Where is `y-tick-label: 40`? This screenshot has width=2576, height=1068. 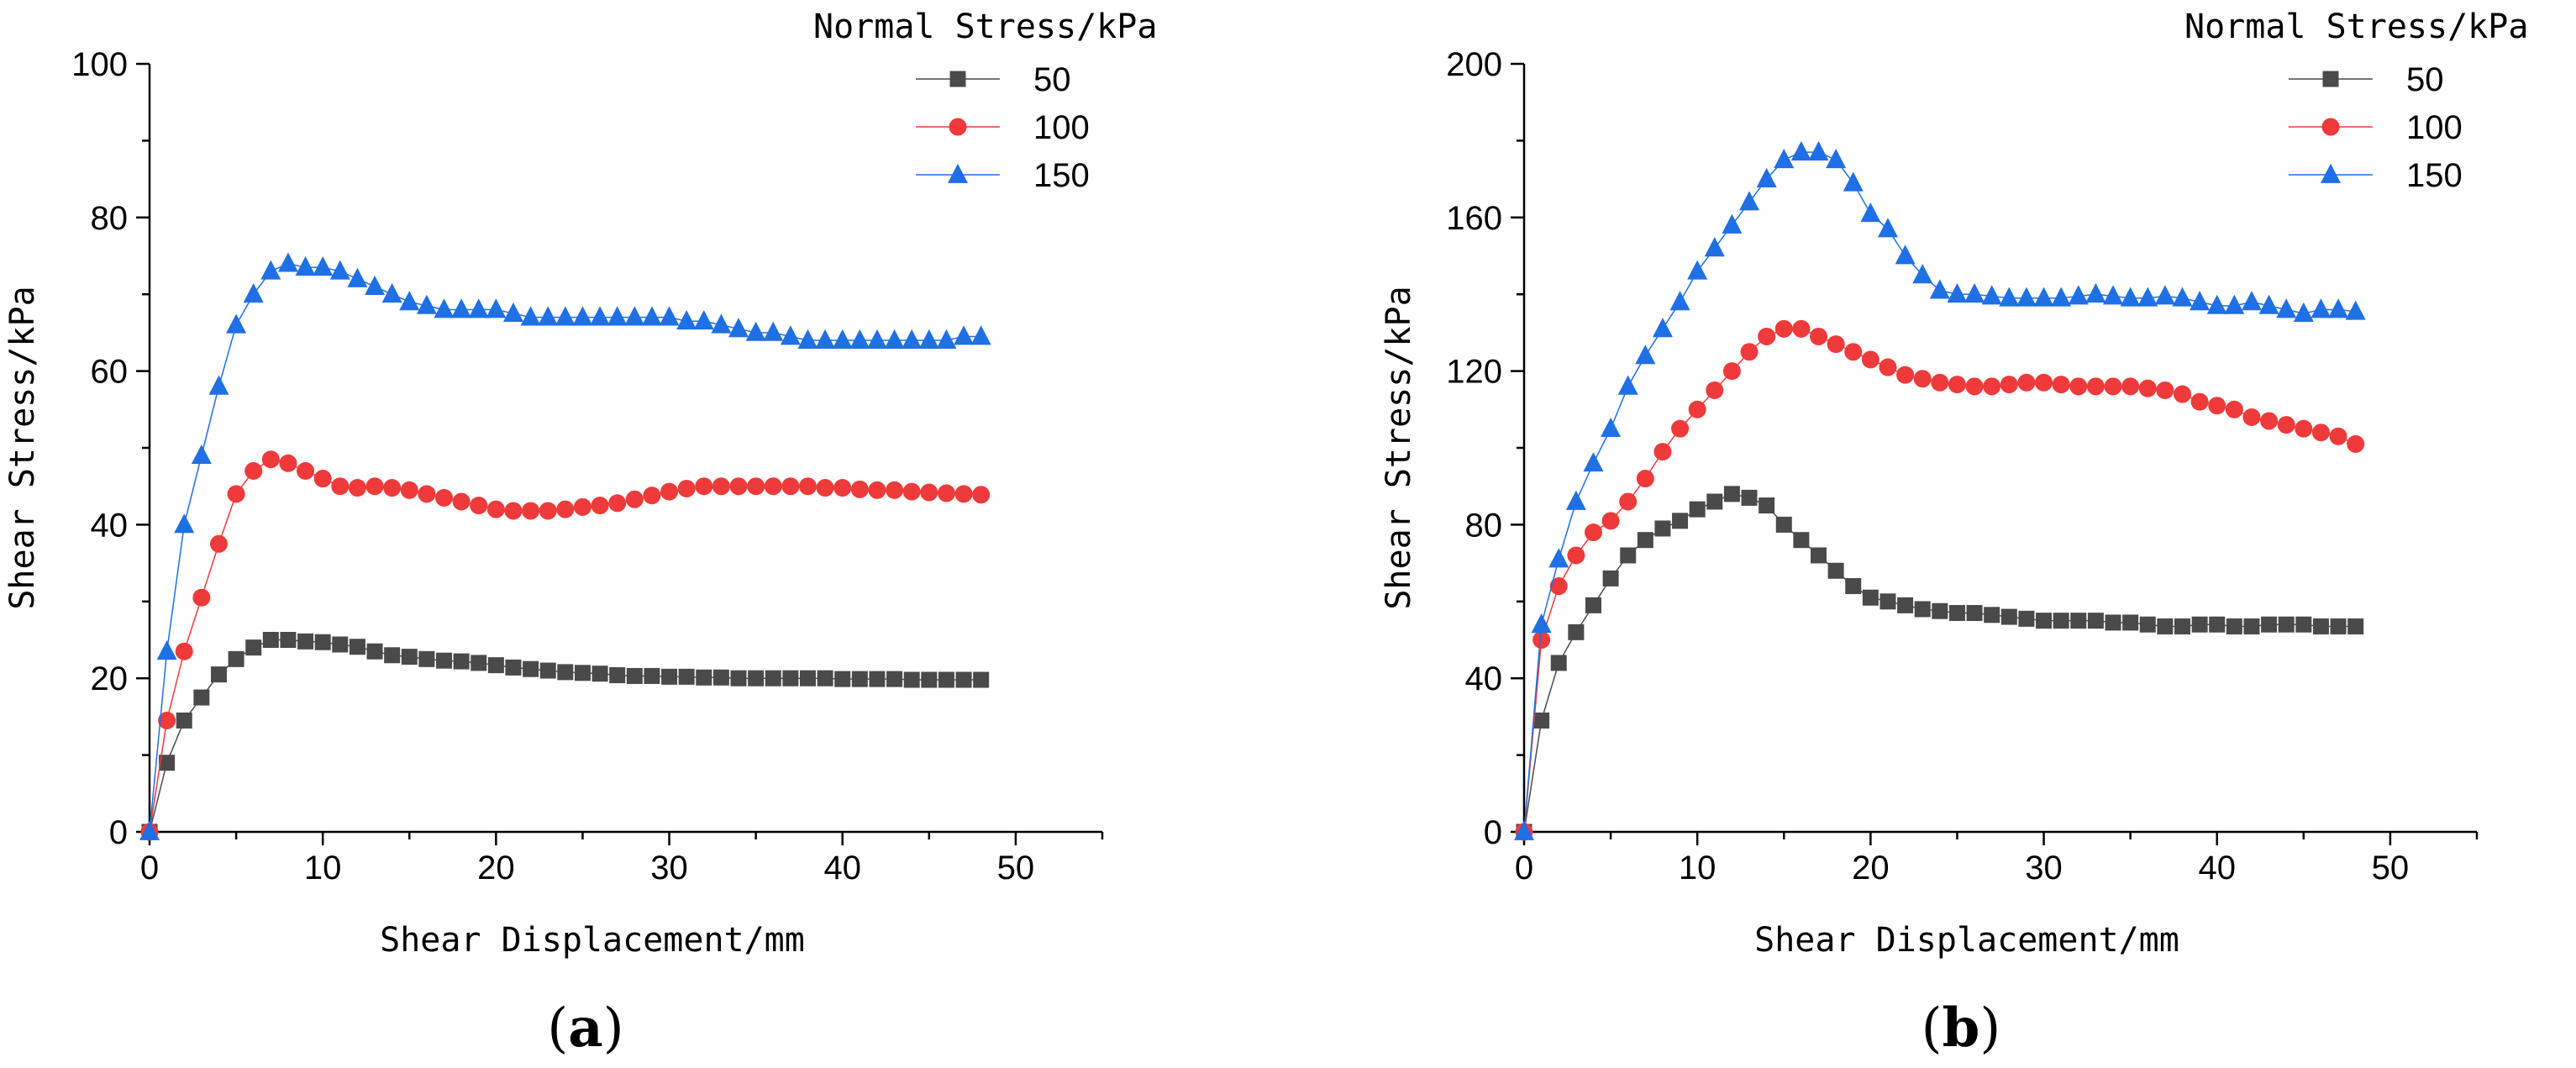
y-tick-label: 40 is located at coordinates (1484, 679).